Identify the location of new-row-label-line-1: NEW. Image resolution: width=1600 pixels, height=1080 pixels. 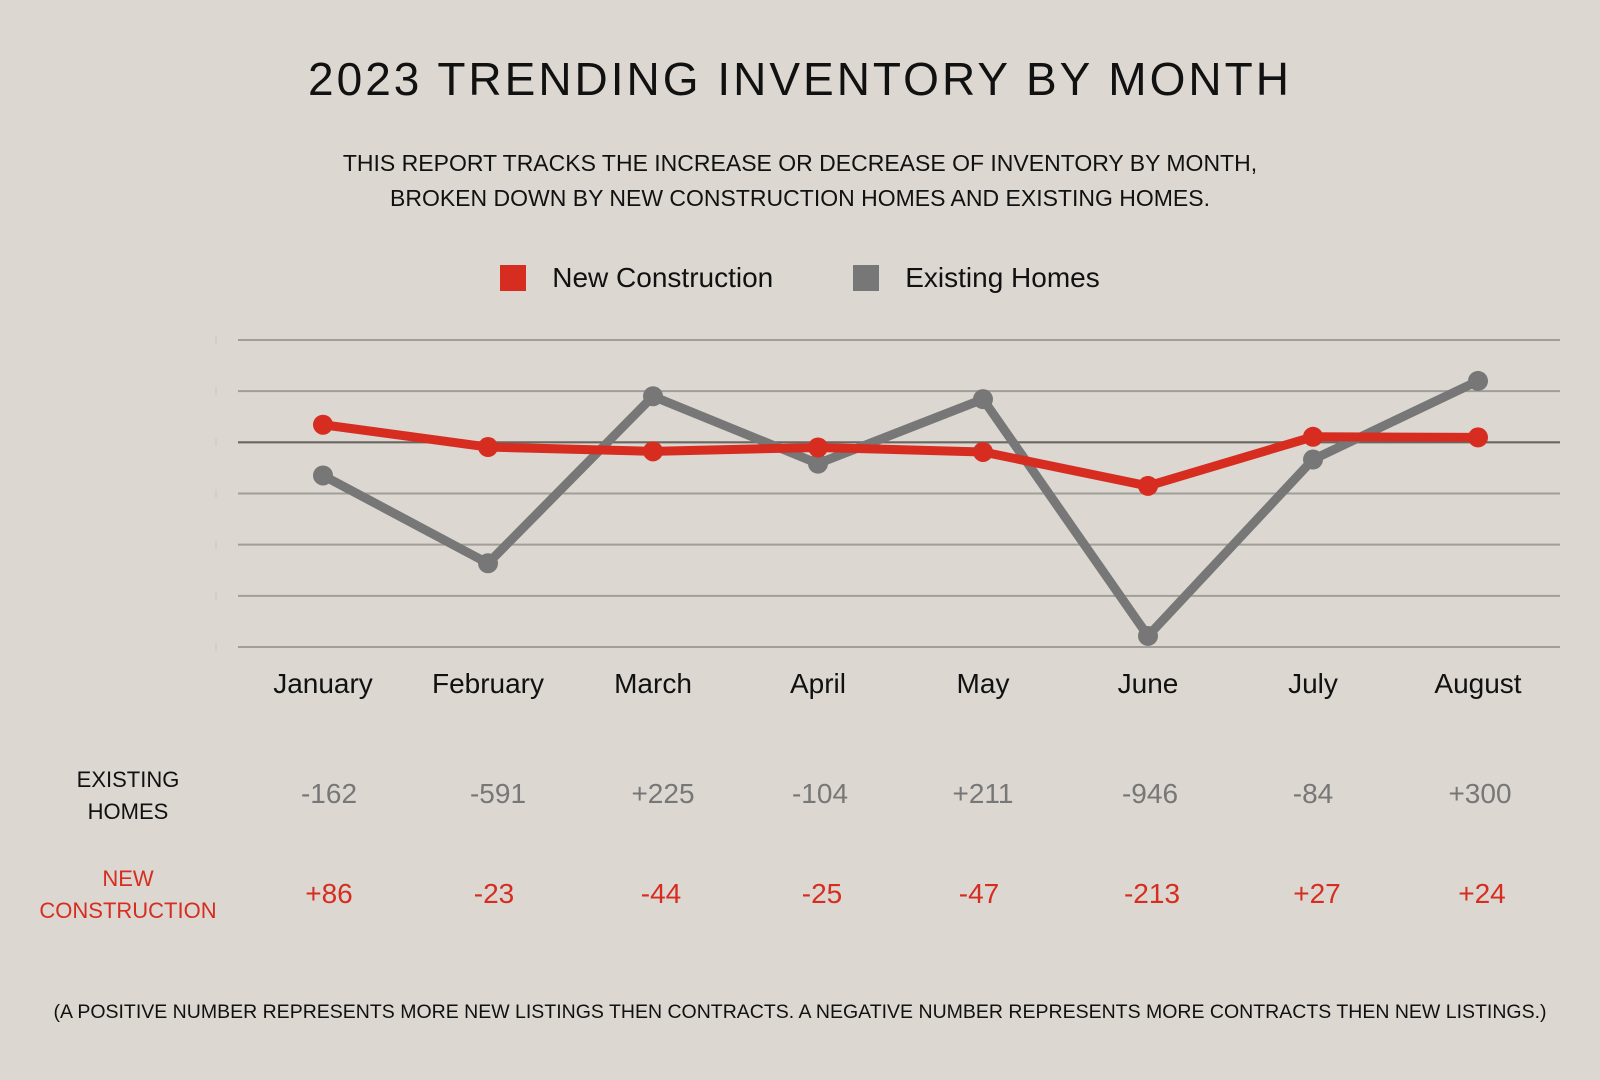
(128, 878).